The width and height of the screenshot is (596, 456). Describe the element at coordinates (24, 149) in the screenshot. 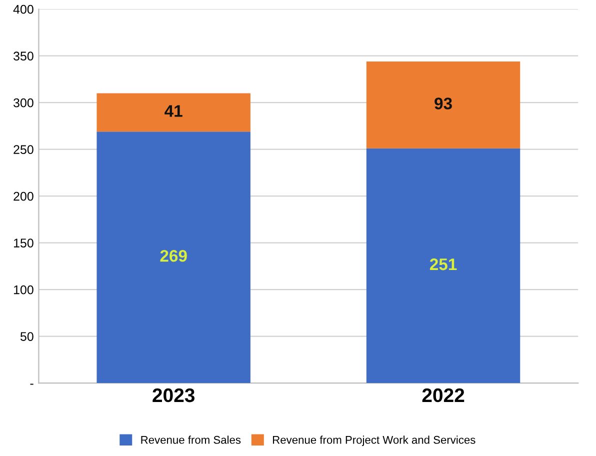

I see `y-tick-label: 250` at that location.